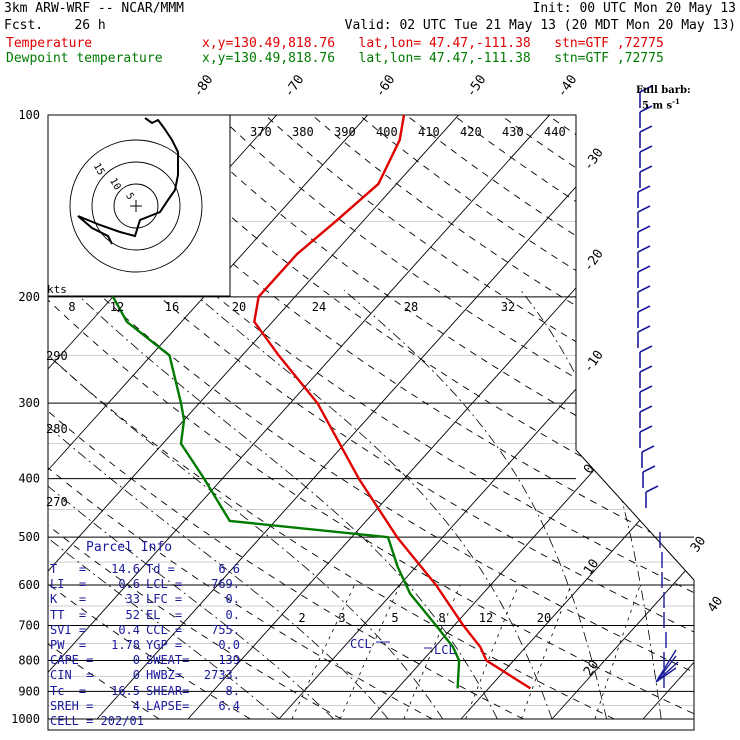 The height and width of the screenshot is (740, 740). What do you see at coordinates (29, 660) in the screenshot?
I see `pressure-label: 800` at bounding box center [29, 660].